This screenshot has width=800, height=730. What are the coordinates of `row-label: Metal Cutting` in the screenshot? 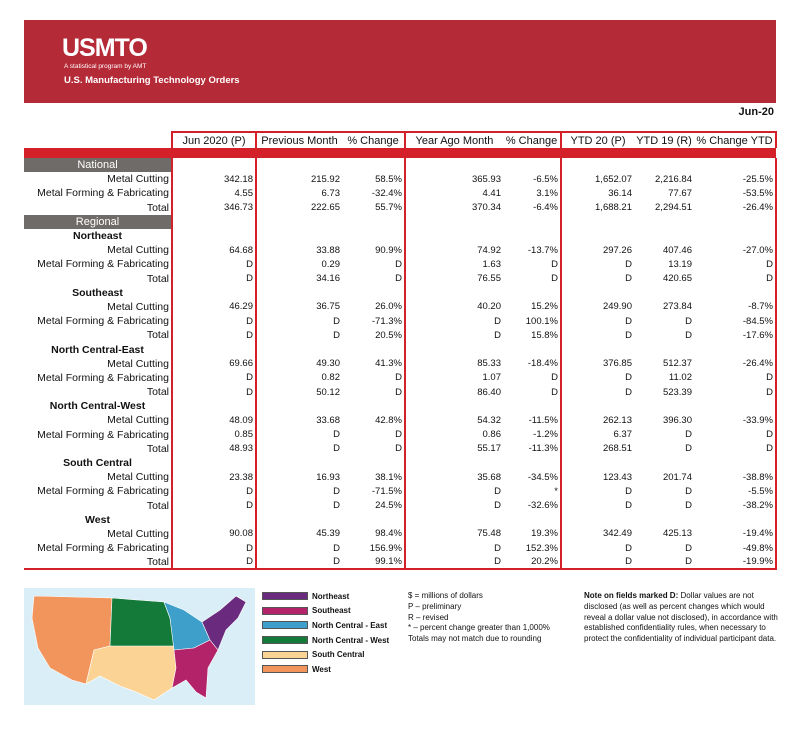 It's located at (138, 420).